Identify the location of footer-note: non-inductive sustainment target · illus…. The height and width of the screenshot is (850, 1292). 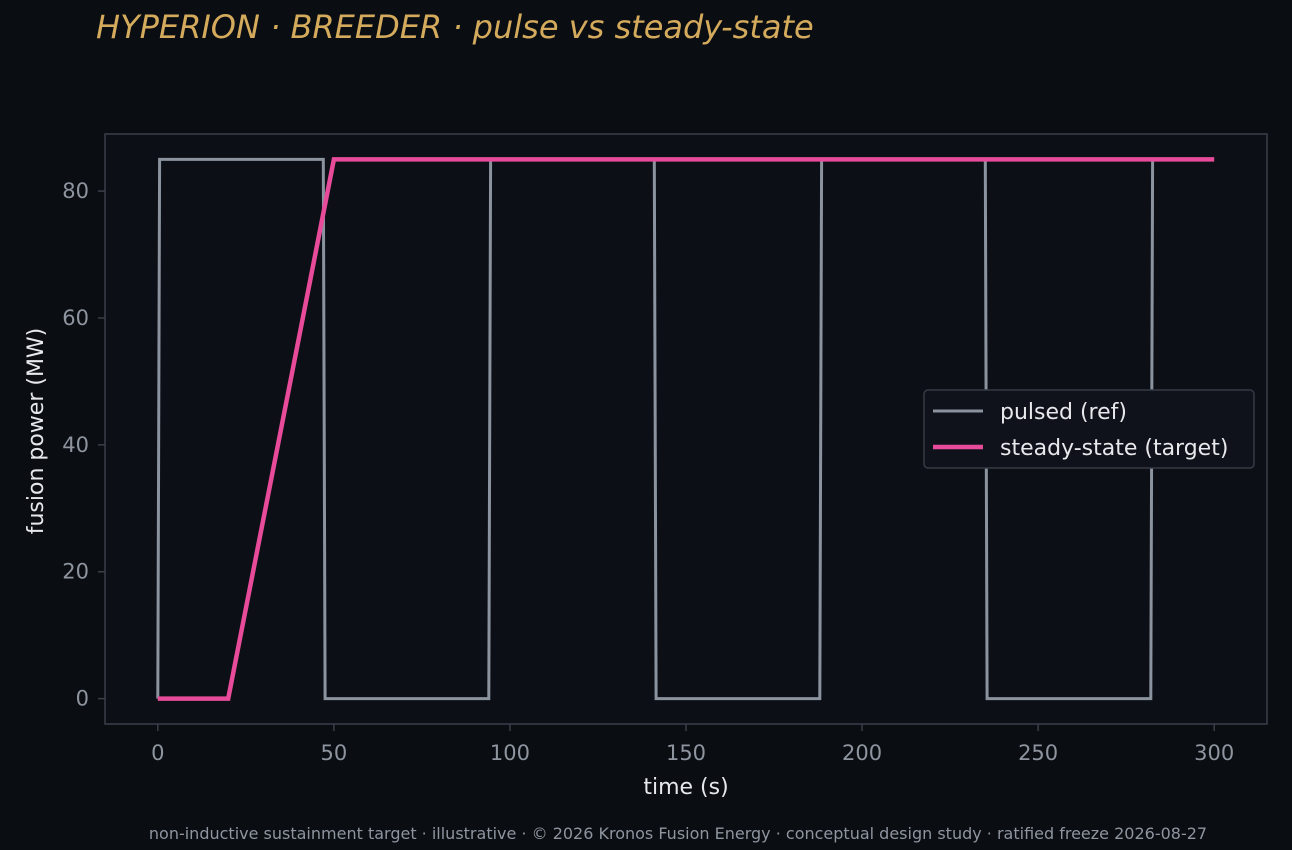
(678, 833).